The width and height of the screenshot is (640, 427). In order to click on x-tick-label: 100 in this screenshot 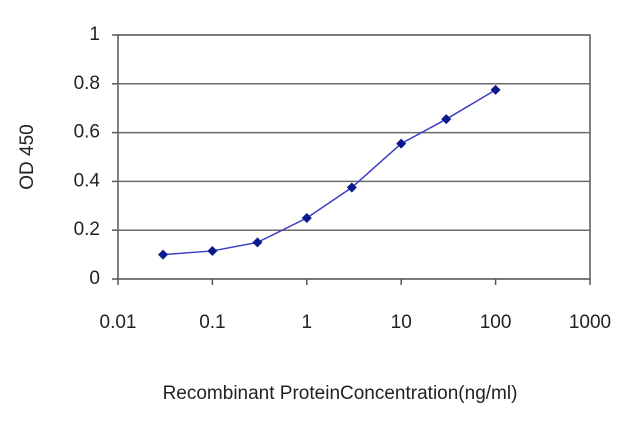, I will do `click(496, 322)`.